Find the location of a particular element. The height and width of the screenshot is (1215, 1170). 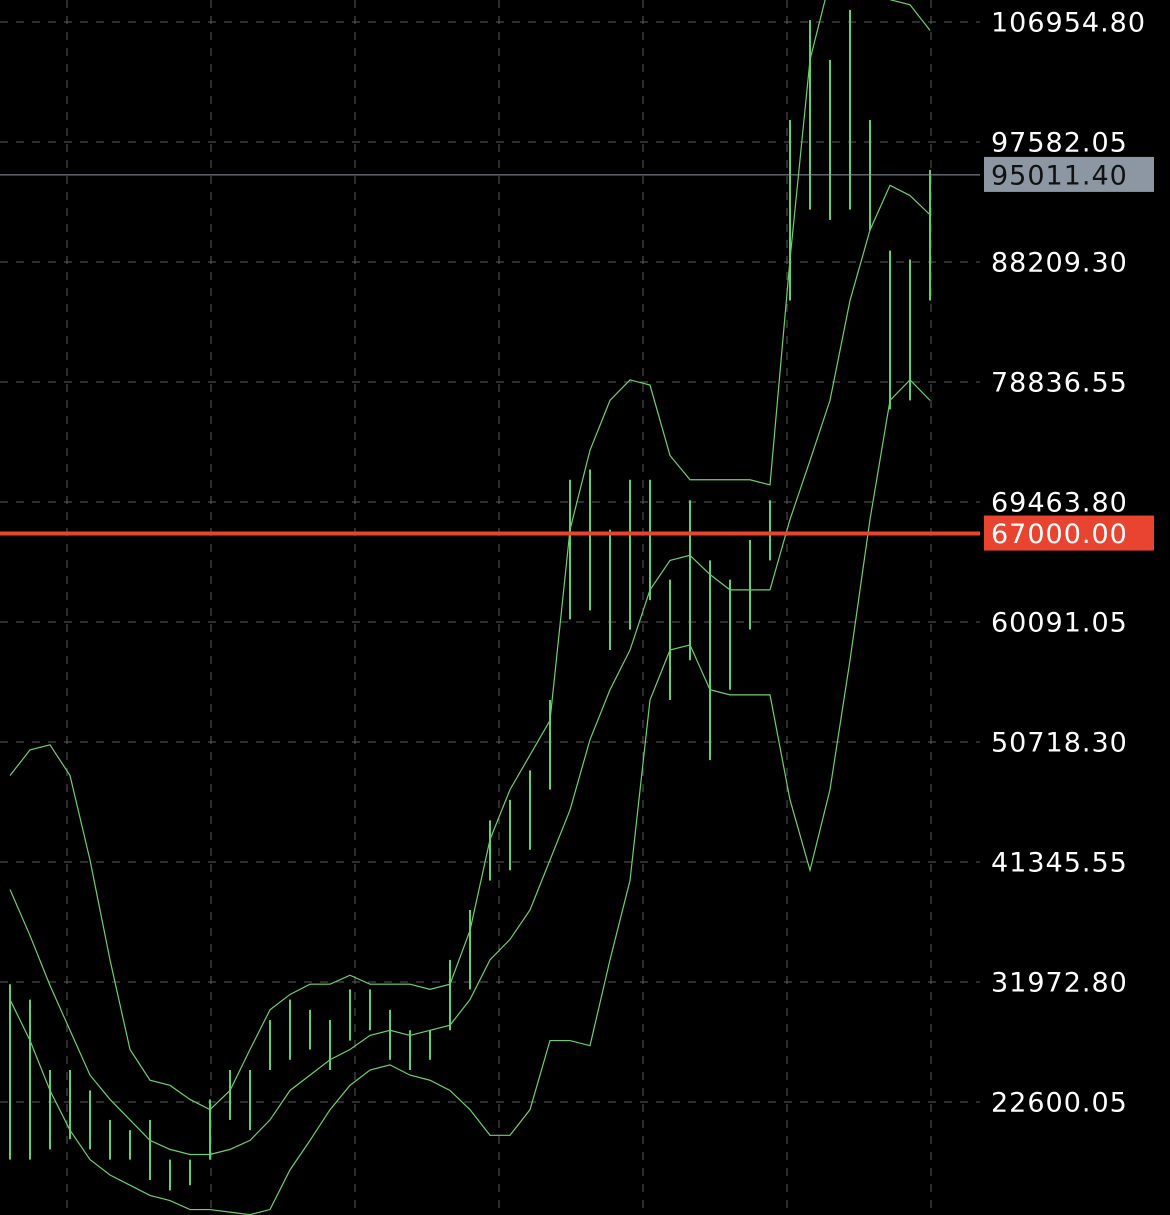

y-tick-label: 31972.80 is located at coordinates (1059, 982).